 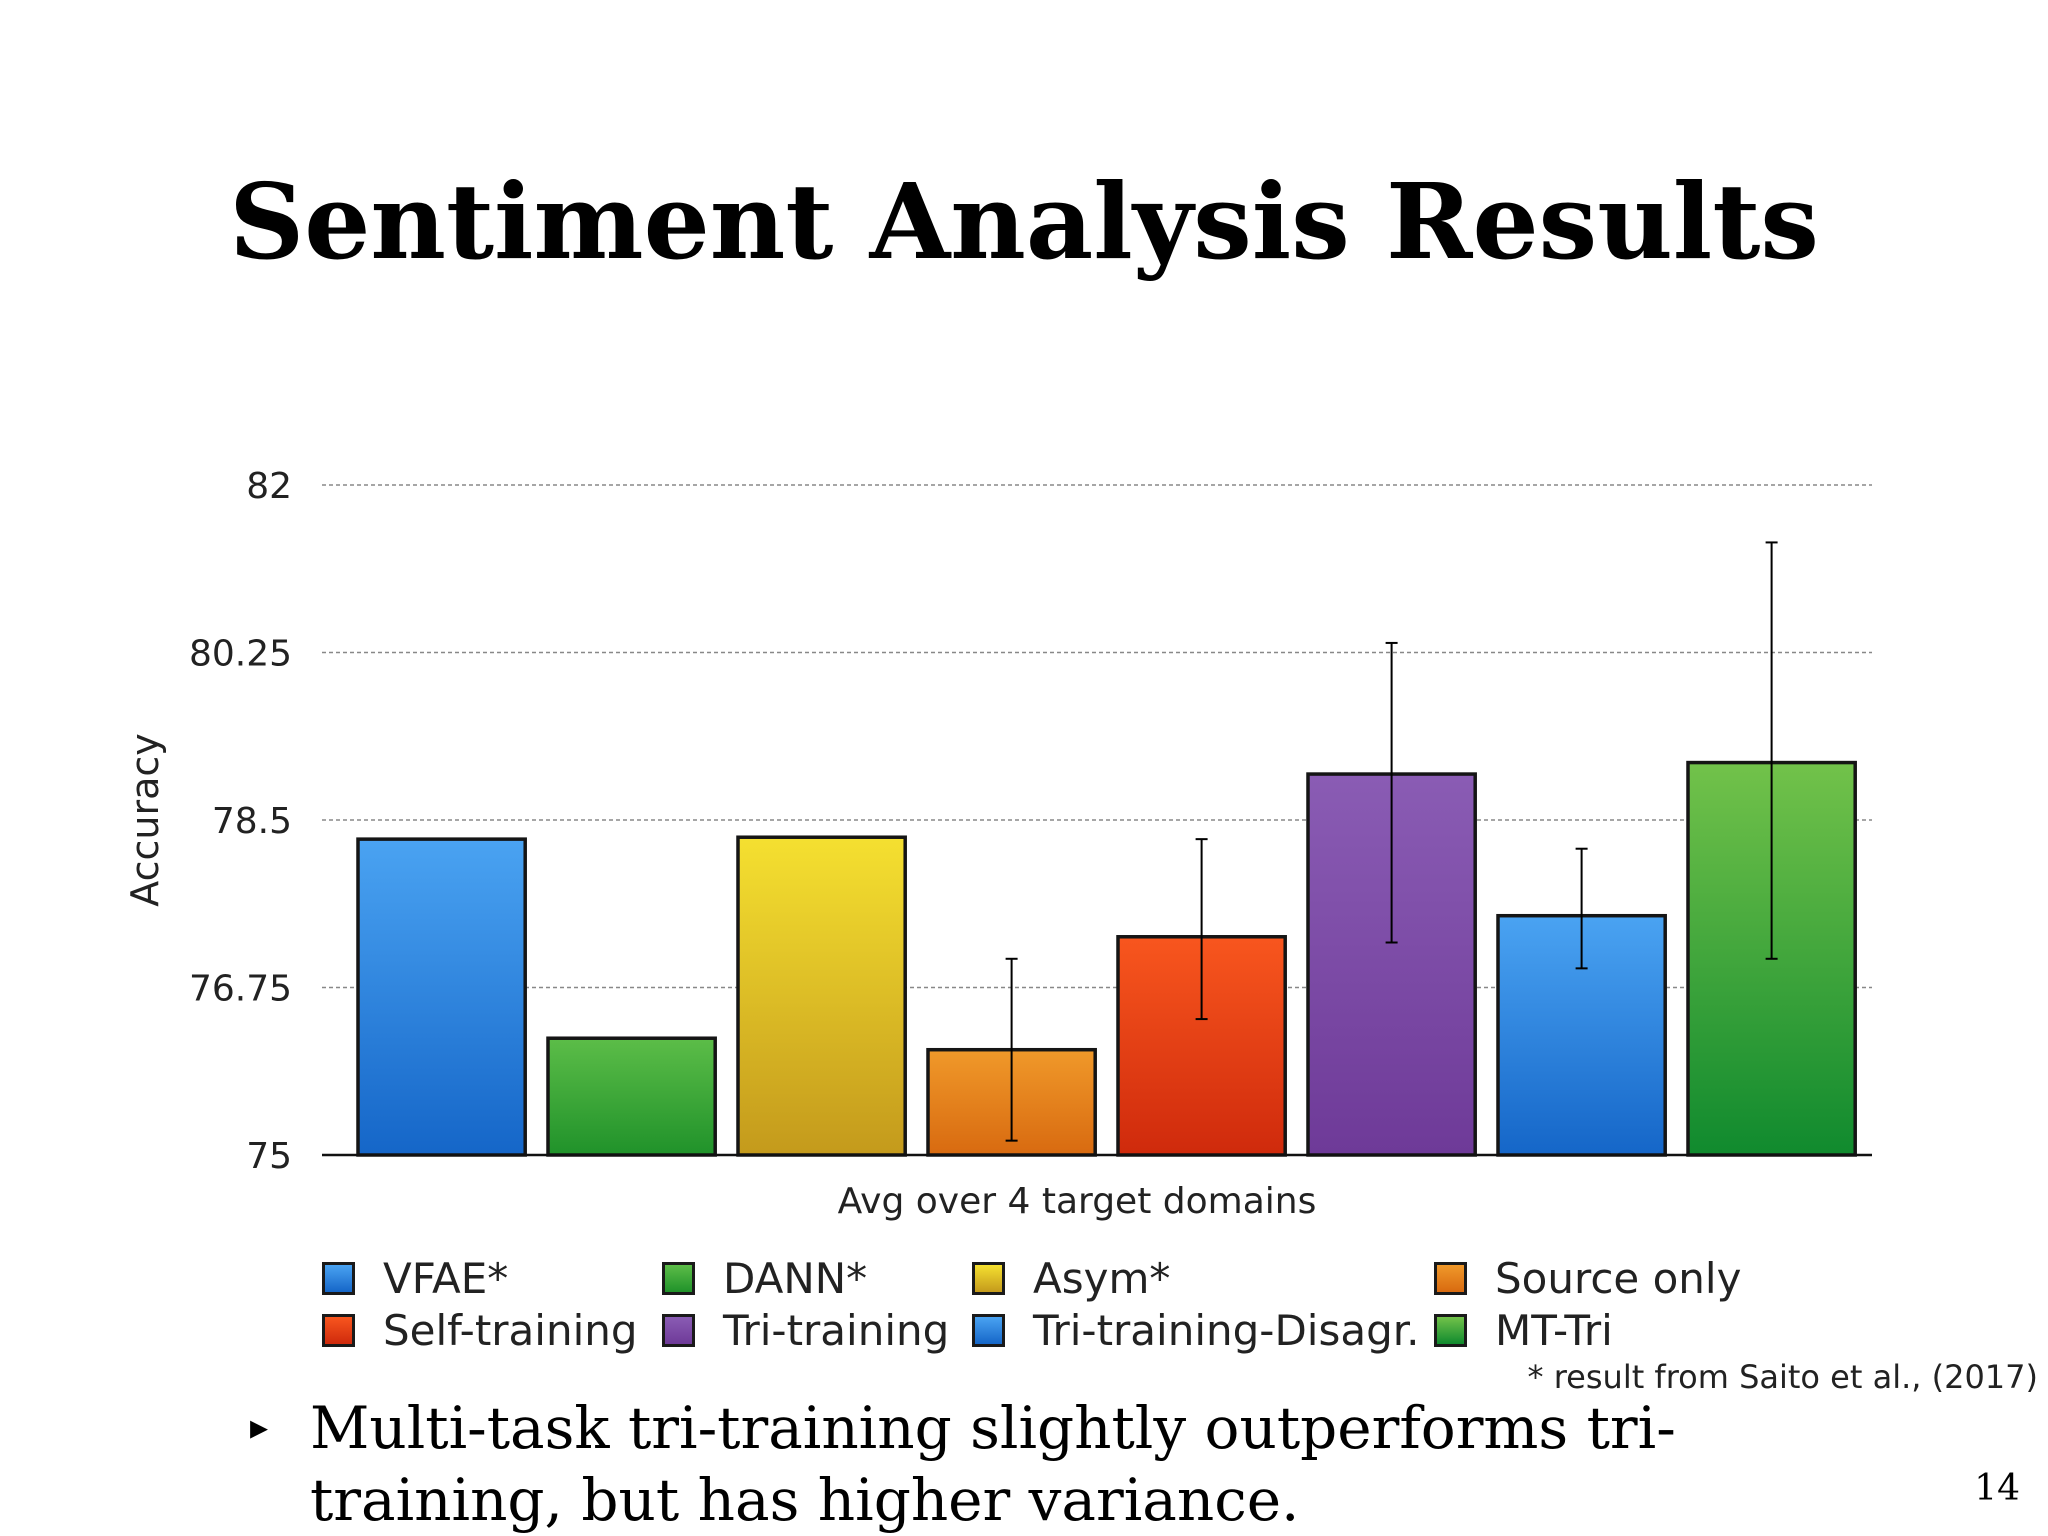 What do you see at coordinates (240, 989) in the screenshot?
I see `y-tick-label: 76.75` at bounding box center [240, 989].